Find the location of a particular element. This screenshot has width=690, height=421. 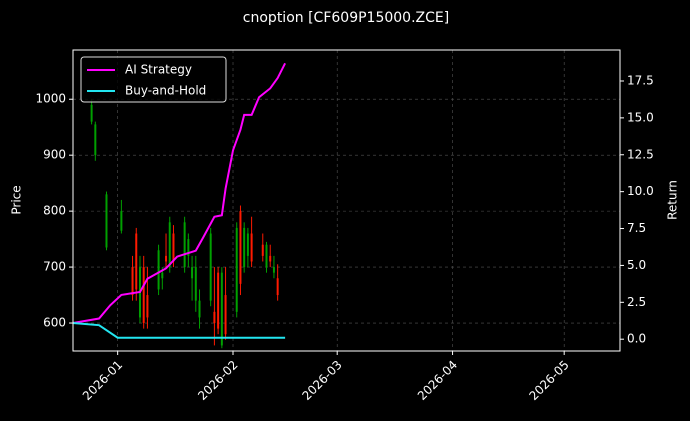

y2-tick-label: 2.5 is located at coordinates (636, 302).